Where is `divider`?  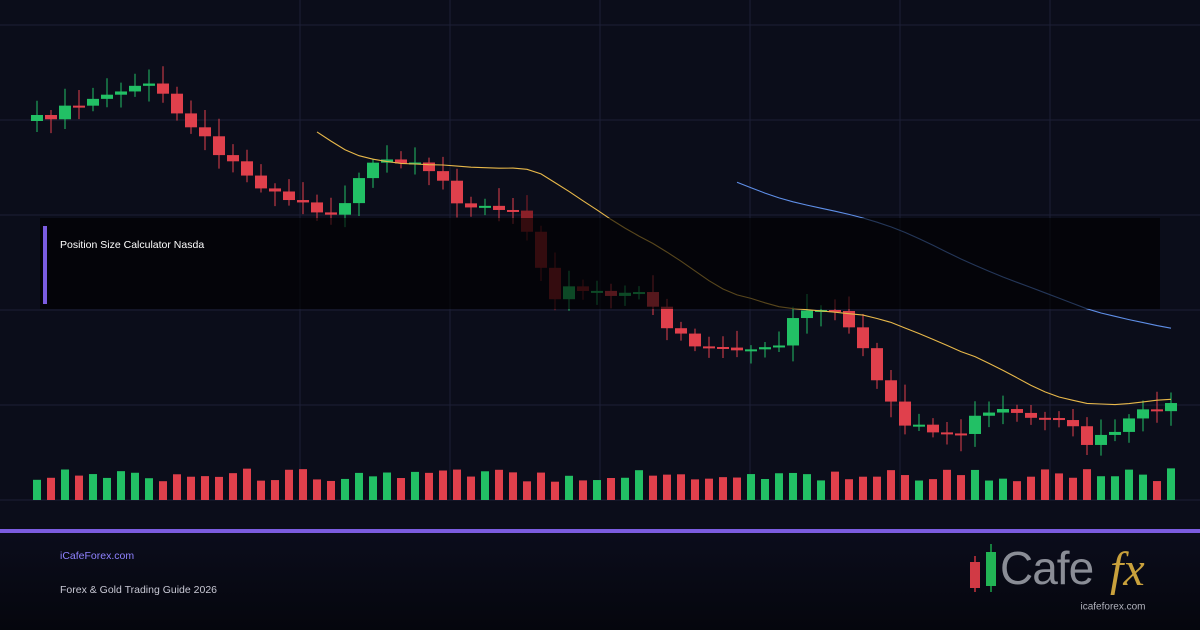 divider is located at coordinates (600, 531).